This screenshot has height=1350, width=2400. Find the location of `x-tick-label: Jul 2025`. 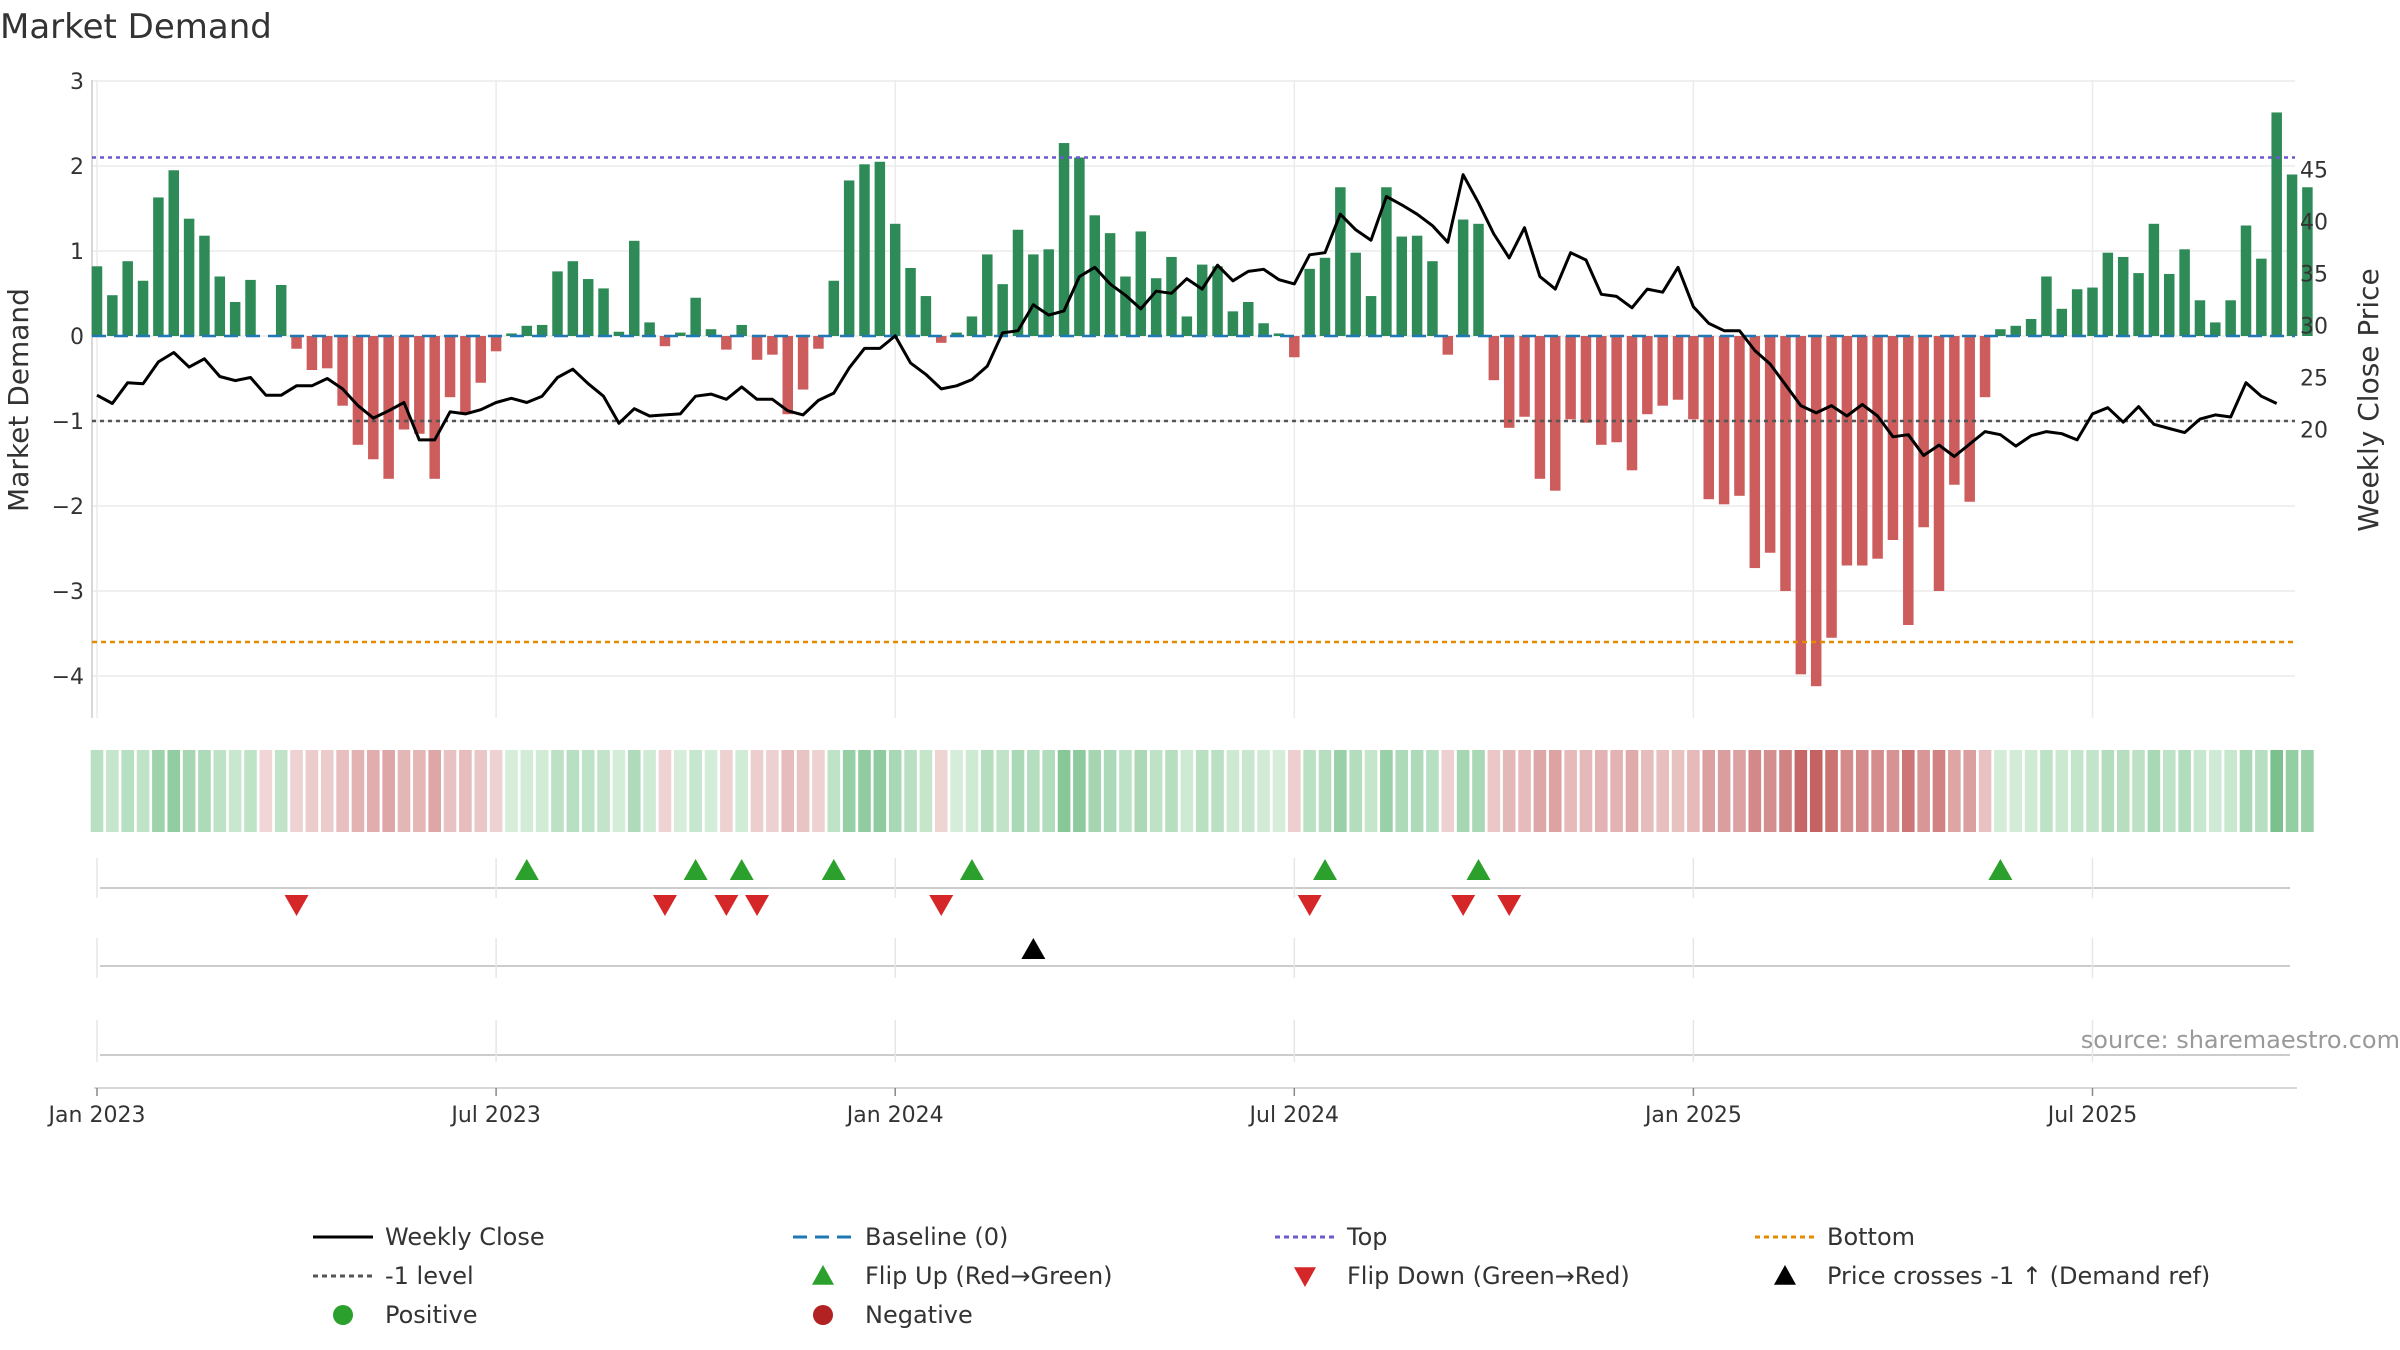

x-tick-label: Jul 2025 is located at coordinates (2092, 1115).